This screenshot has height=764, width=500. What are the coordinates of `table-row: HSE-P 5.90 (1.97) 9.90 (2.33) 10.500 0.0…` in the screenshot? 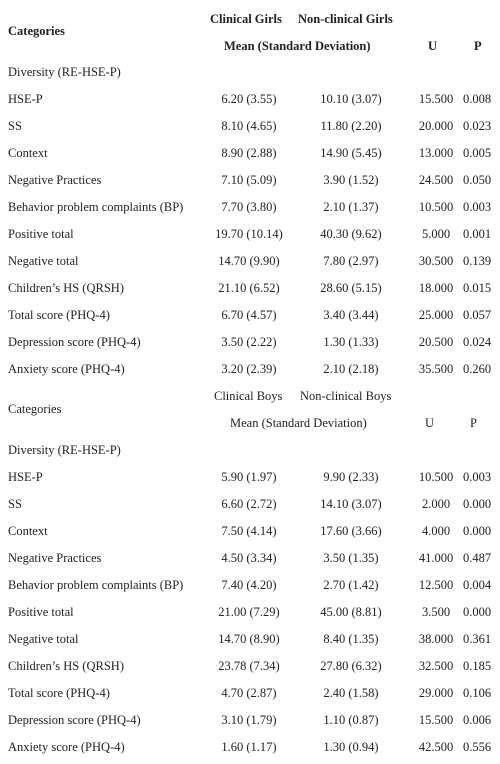 It's located at (250, 477).